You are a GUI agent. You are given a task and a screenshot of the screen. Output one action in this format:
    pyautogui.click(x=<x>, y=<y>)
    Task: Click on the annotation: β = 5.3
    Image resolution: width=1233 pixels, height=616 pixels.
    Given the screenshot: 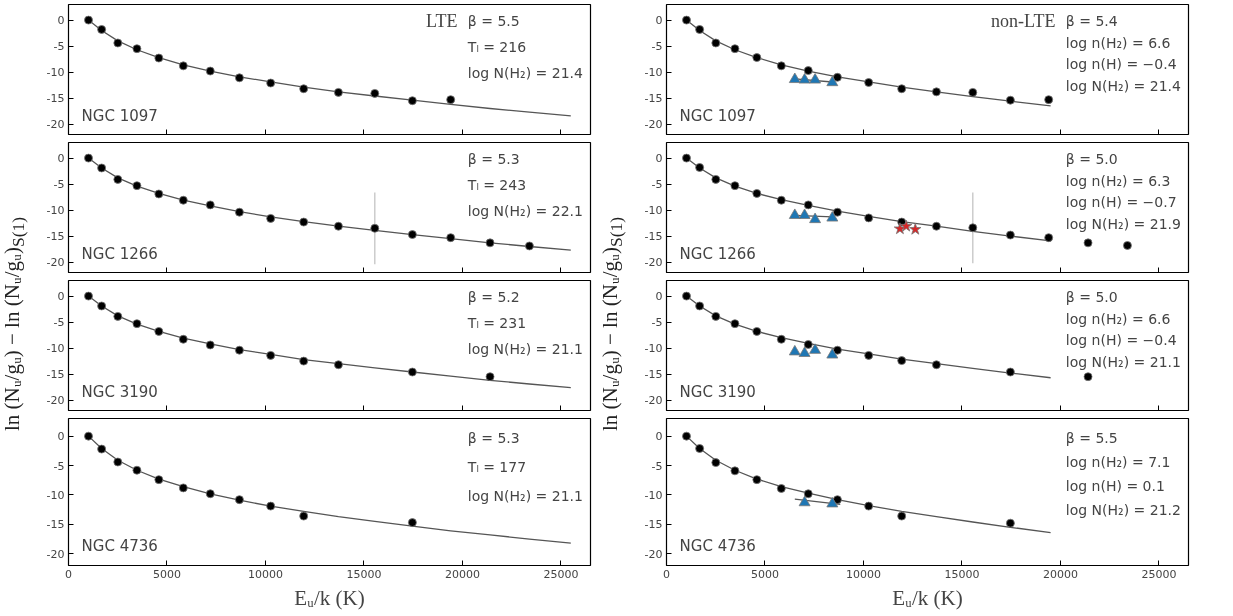 What is the action you would take?
    pyautogui.click(x=493, y=437)
    